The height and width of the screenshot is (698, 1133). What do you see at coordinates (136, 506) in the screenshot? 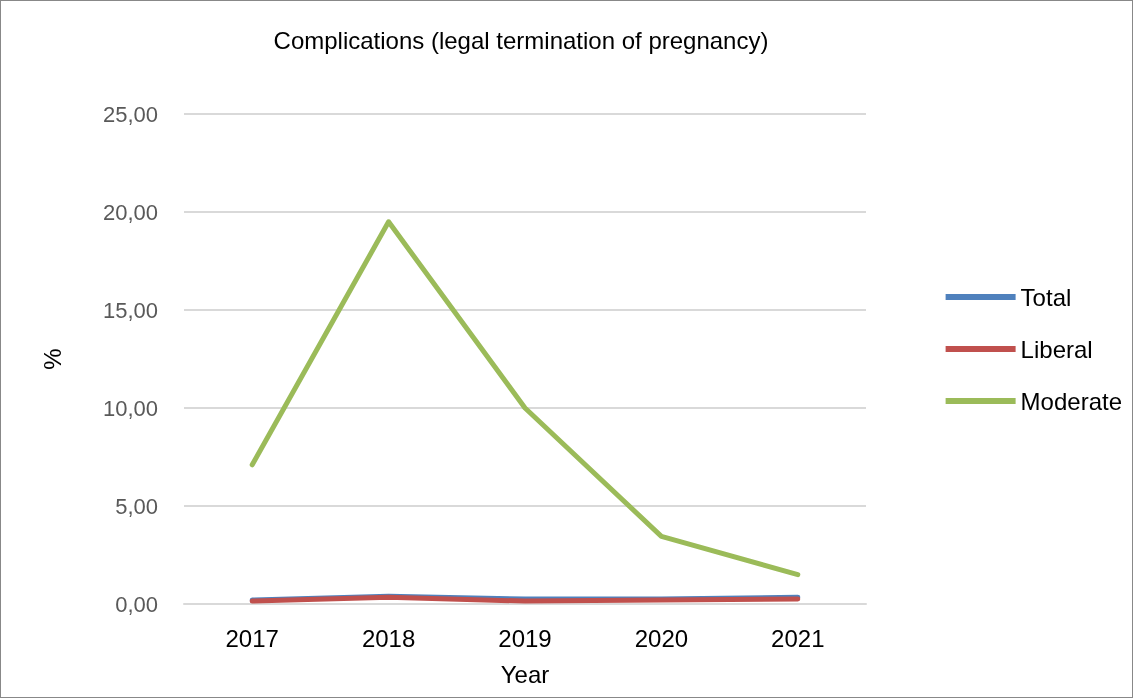
I see `y-tick-label: 5,00` at bounding box center [136, 506].